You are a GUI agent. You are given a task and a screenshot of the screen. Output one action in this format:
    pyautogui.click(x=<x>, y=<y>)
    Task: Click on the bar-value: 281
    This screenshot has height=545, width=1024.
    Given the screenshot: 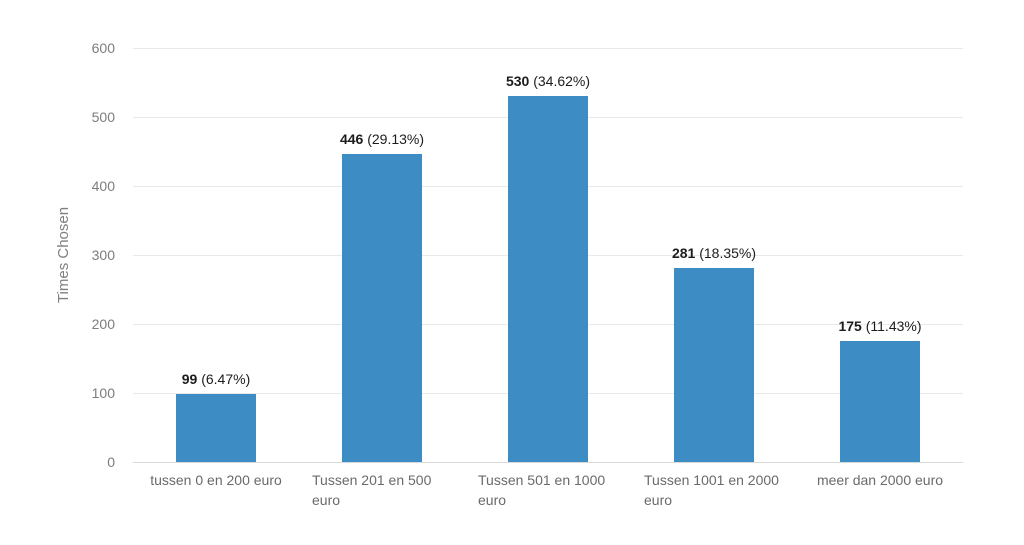 What is the action you would take?
    pyautogui.click(x=683, y=253)
    